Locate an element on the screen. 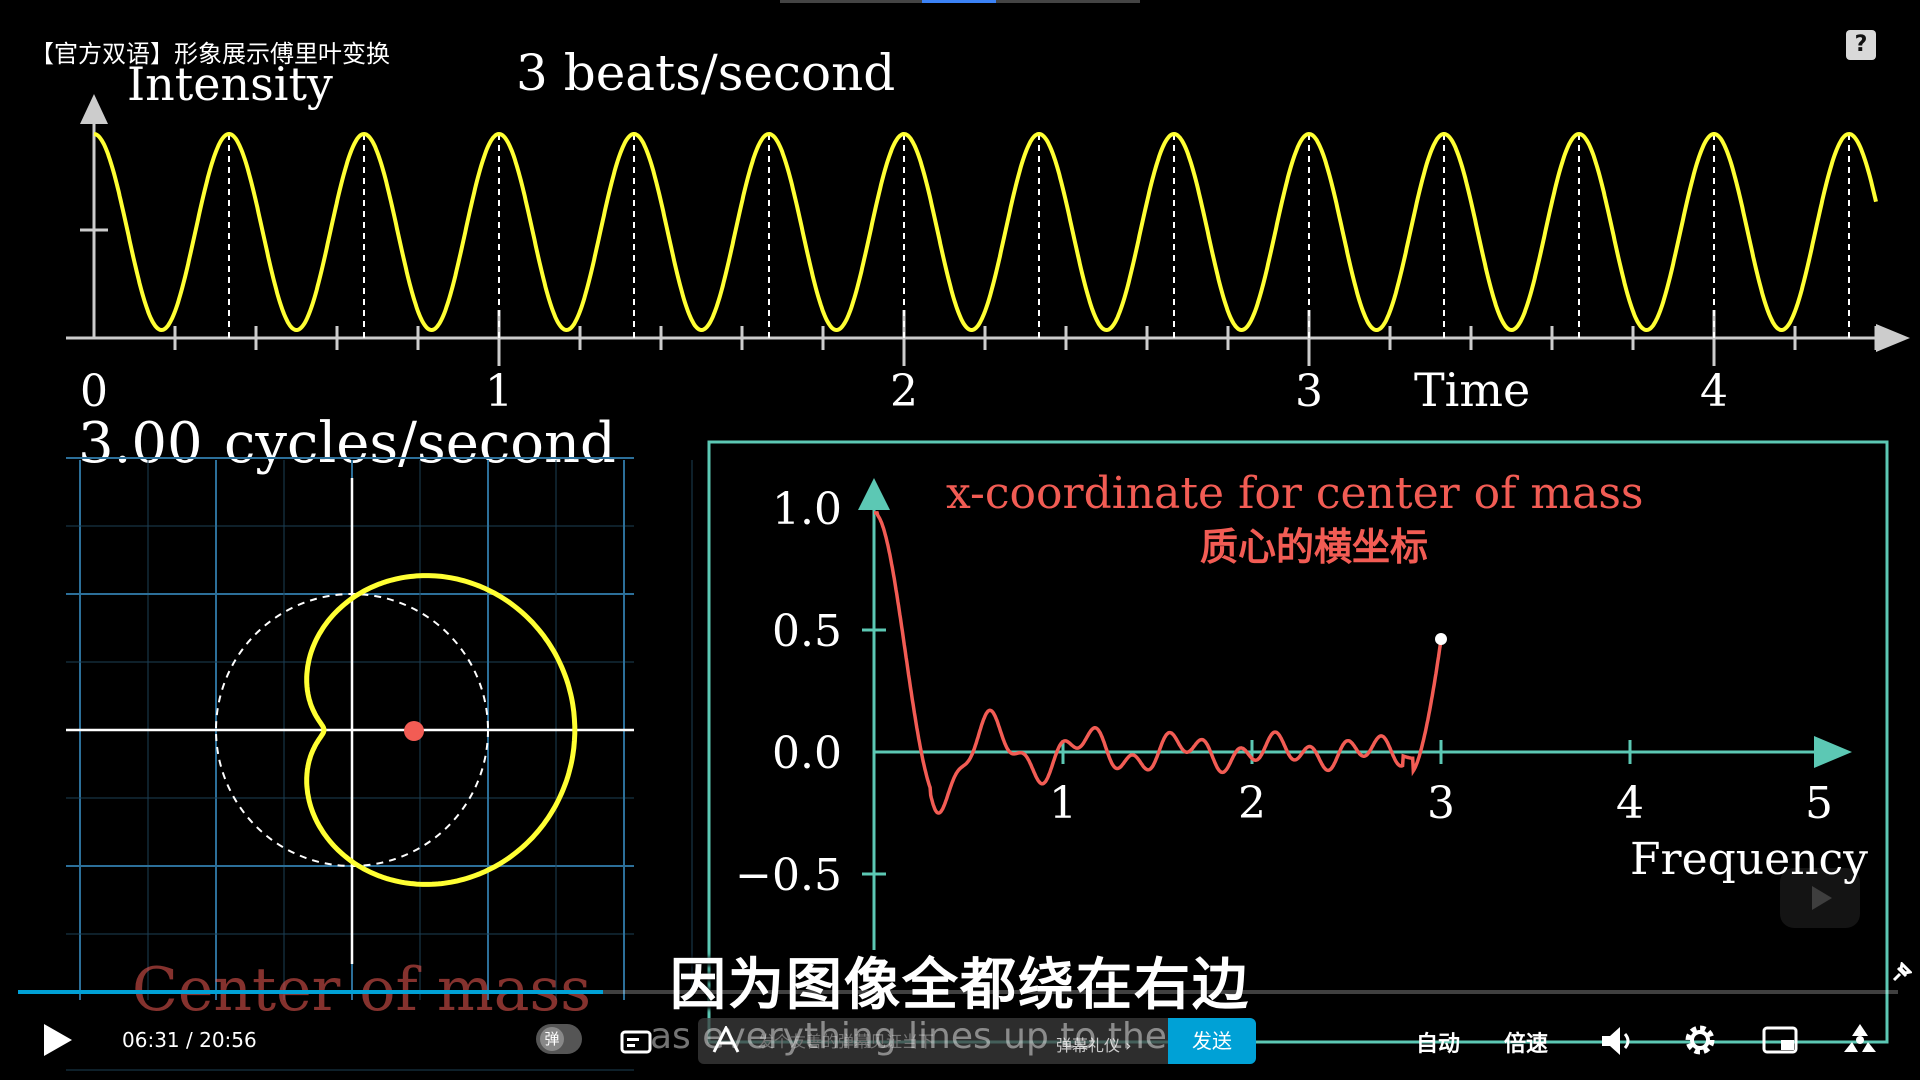 This screenshot has height=1080, width=1920. com-title: x-coordinate for center of mass is located at coordinates (1295, 493).